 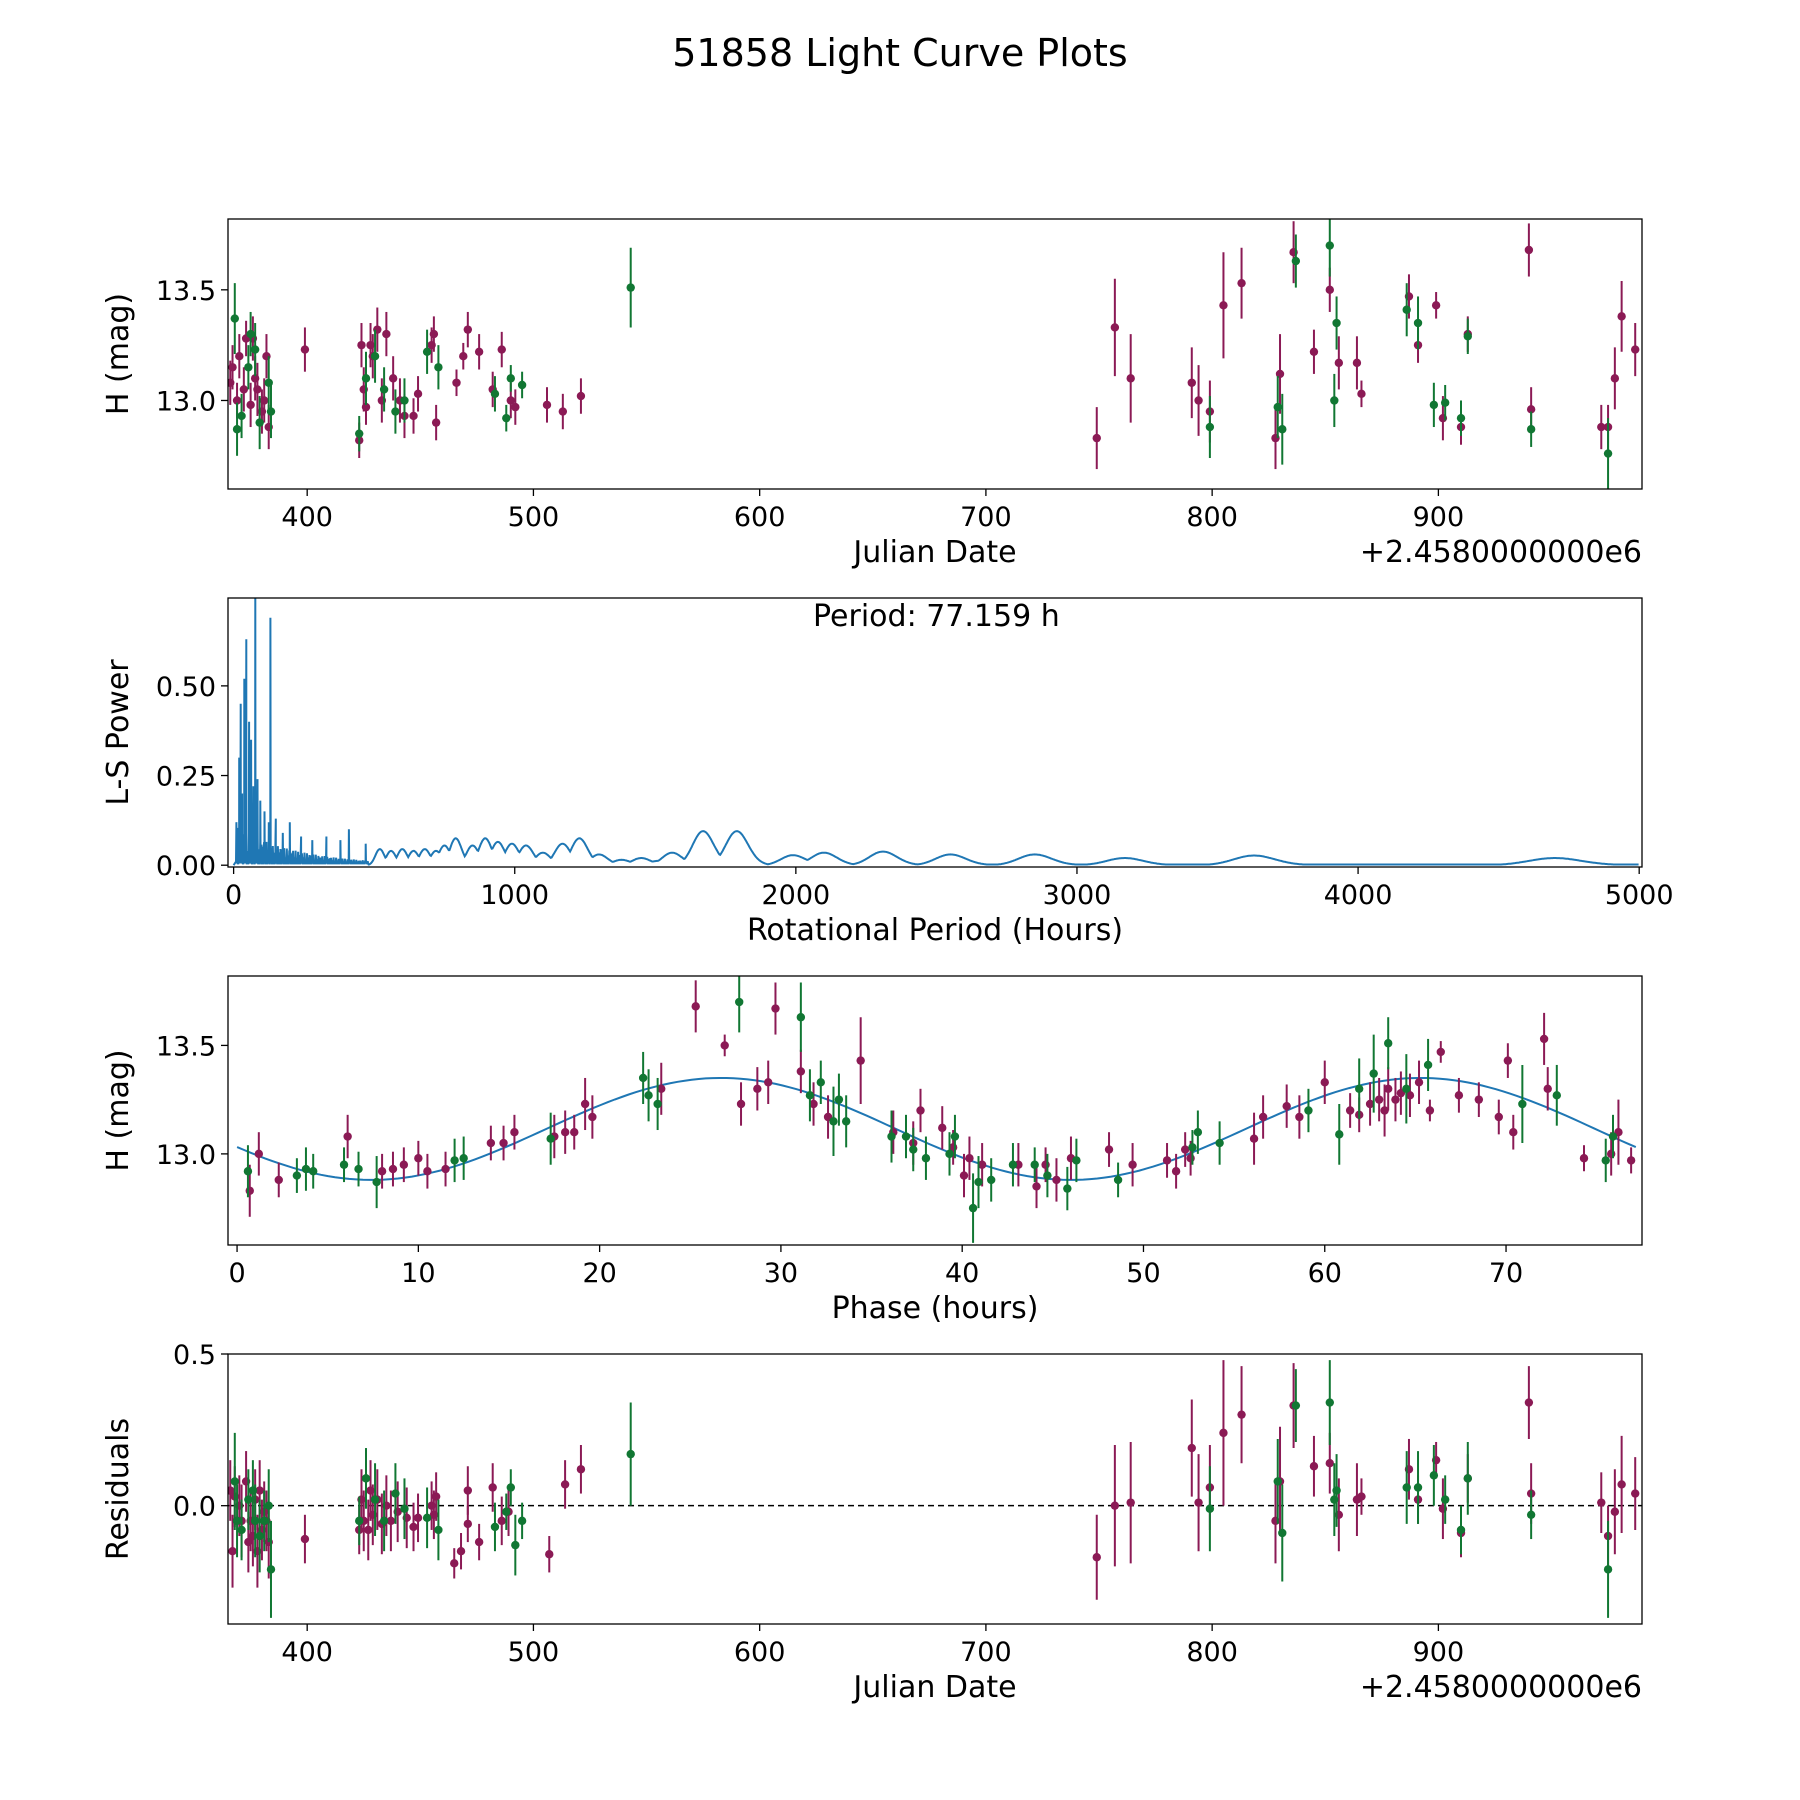 I want to click on residuals-y-axis-label: Residuals, so click(x=118, y=1489).